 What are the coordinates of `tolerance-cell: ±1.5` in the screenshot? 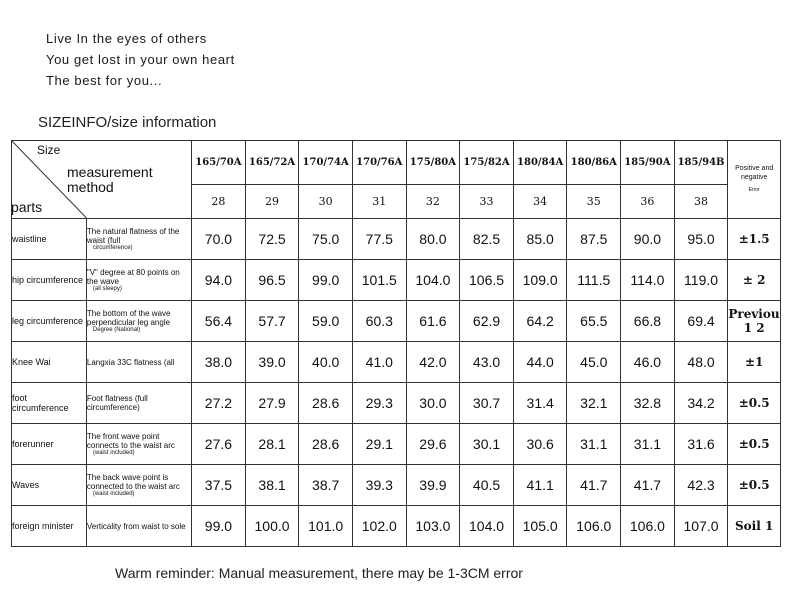 It's located at (754, 239).